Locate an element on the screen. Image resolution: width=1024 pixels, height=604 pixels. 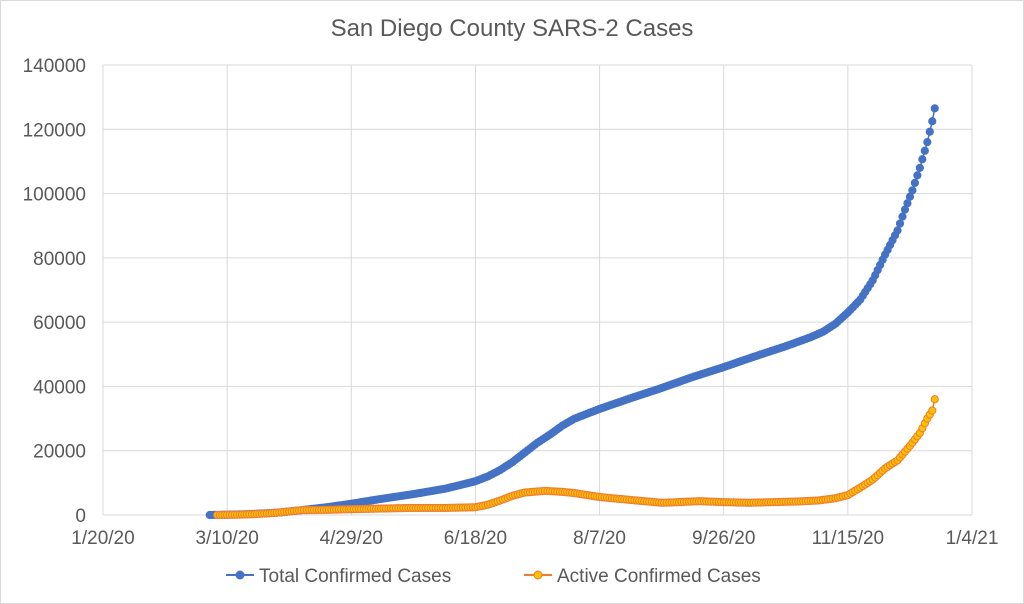
x-tick-label: 1/4/21 is located at coordinates (972, 538).